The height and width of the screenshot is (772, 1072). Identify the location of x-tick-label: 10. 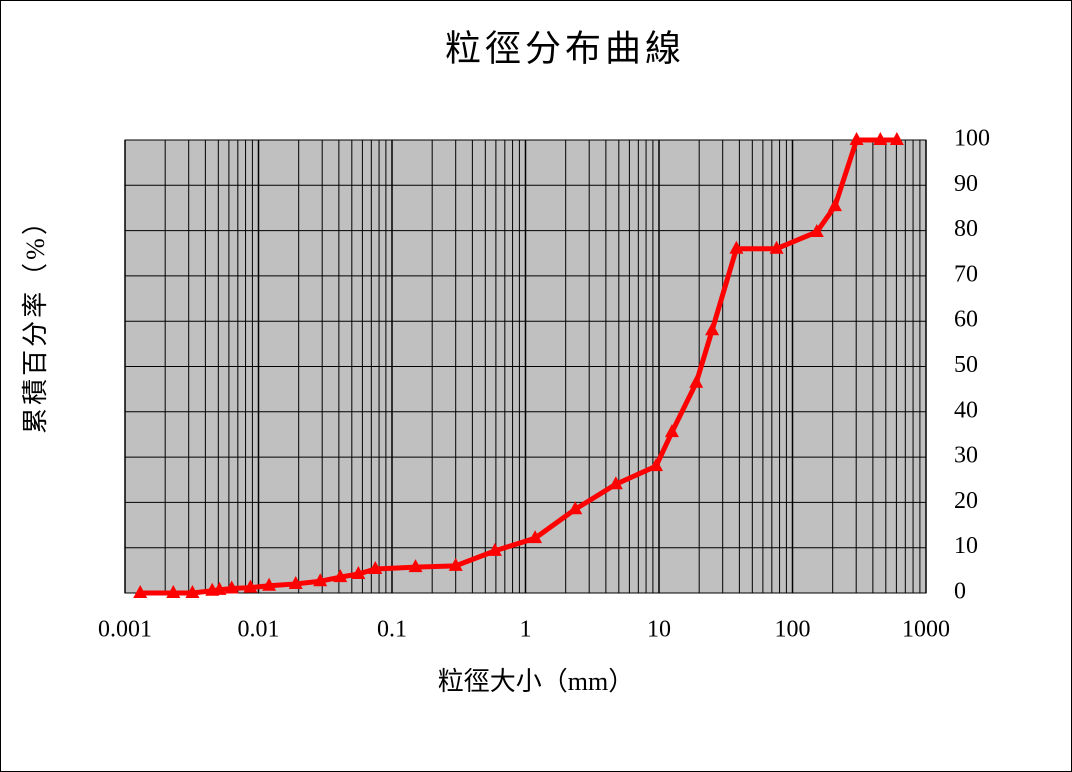
(659, 630).